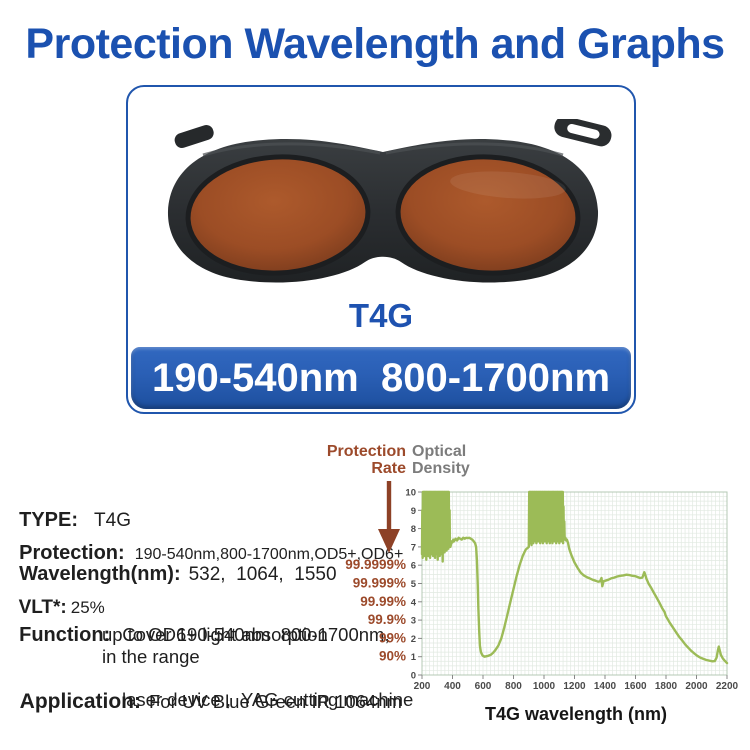  What do you see at coordinates (488, 215) in the screenshot?
I see `right-lens` at bounding box center [488, 215].